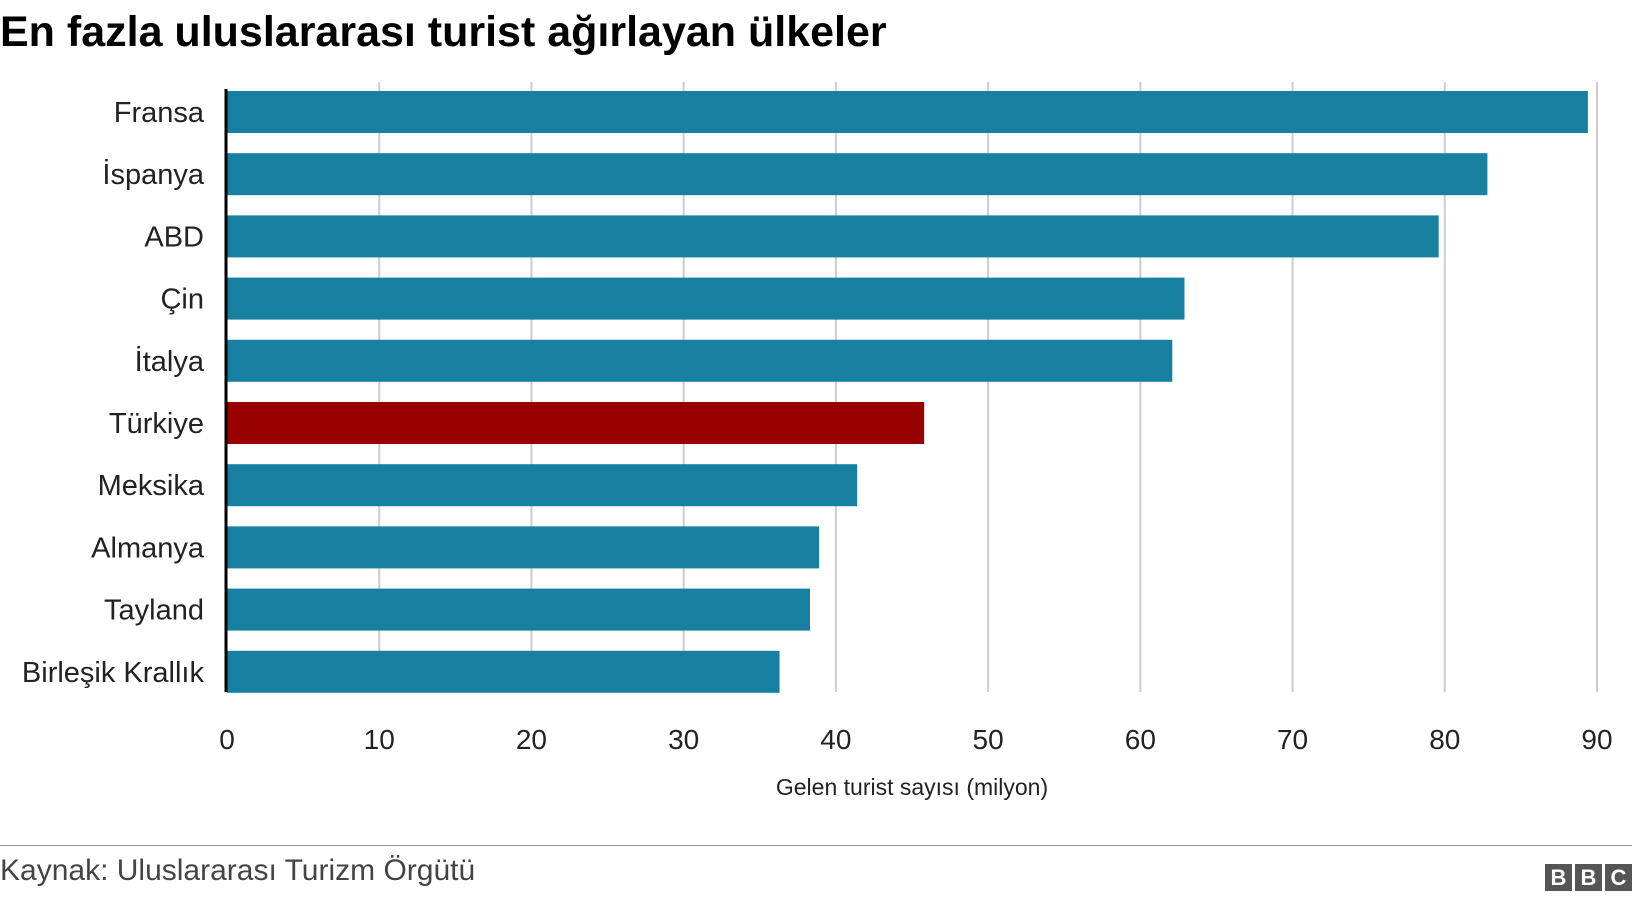 Image resolution: width=1632 pixels, height=900 pixels. Describe the element at coordinates (1444, 739) in the screenshot. I see `x-tick-label: 80` at that location.